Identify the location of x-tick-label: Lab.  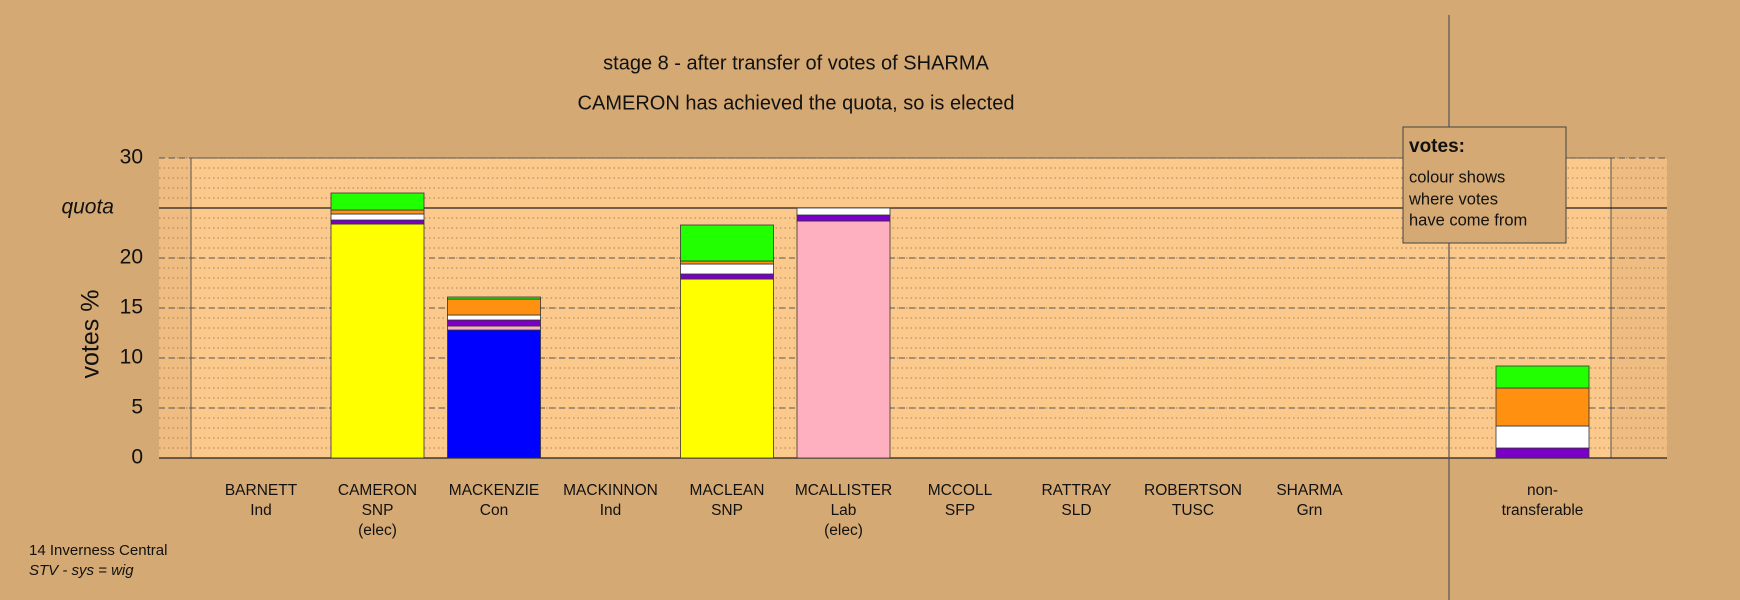
(844, 510).